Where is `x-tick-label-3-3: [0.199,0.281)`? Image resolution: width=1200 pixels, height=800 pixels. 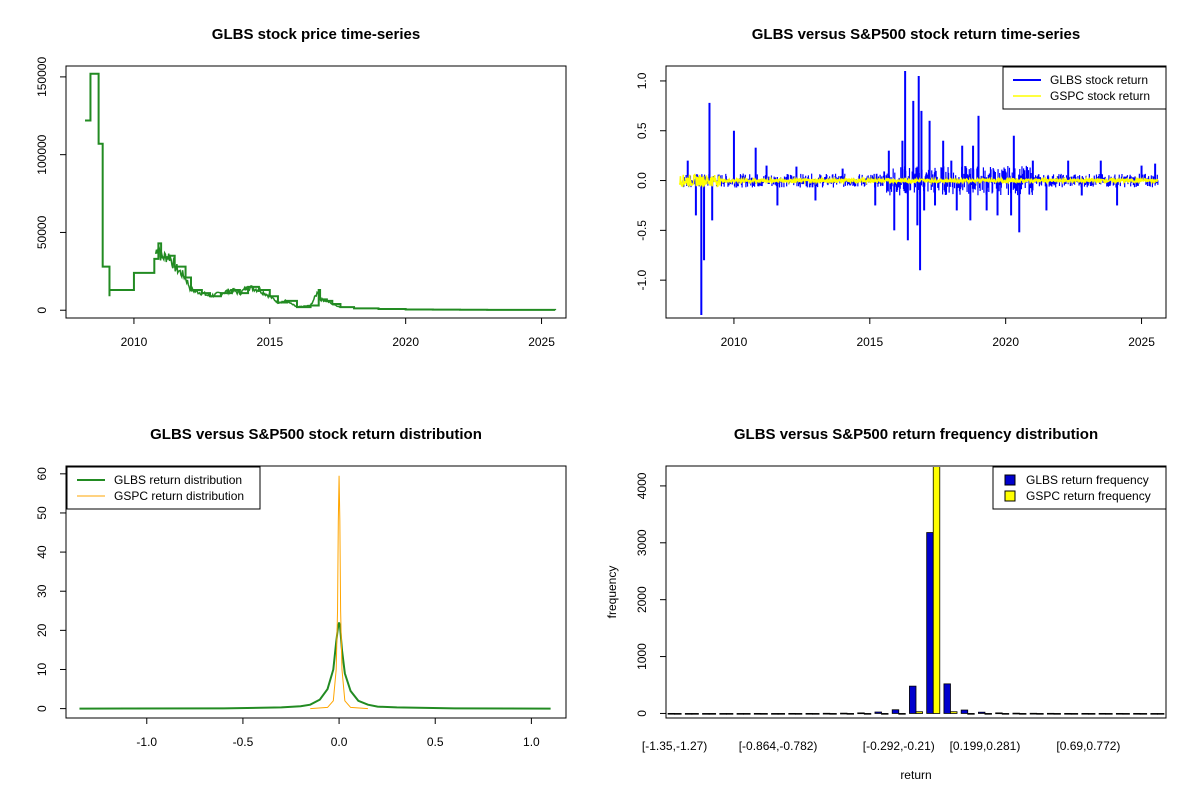
x-tick-label-3-3: [0.199,0.281) is located at coordinates (985, 746).